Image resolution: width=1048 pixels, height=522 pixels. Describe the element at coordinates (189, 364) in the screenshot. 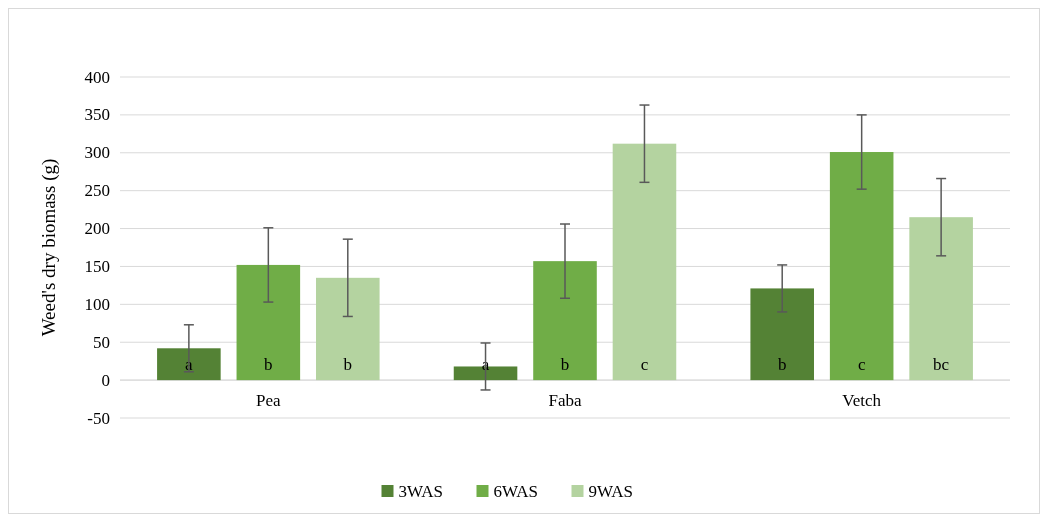

I see `data-label: a` at that location.